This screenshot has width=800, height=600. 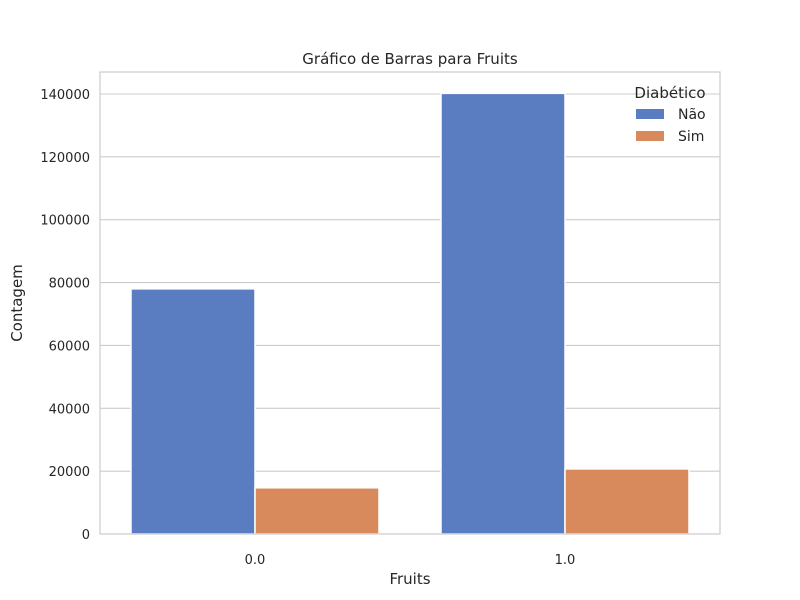 What do you see at coordinates (65, 158) in the screenshot?
I see `y-tick-label: 120000` at bounding box center [65, 158].